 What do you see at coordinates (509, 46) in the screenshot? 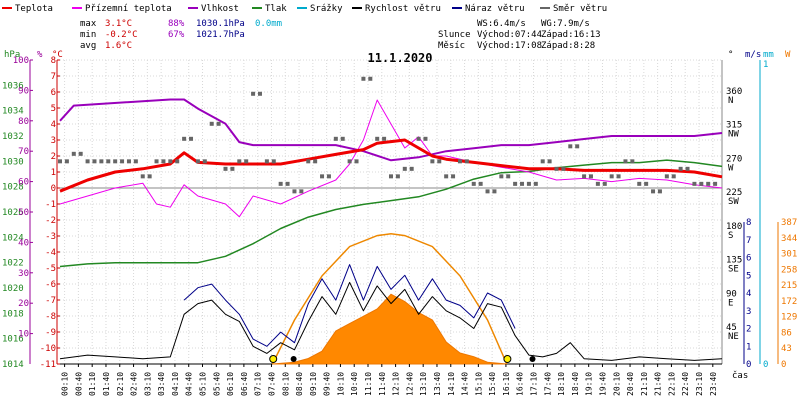
I see `stat-moonrise: Východ:17:08` at bounding box center [509, 46].